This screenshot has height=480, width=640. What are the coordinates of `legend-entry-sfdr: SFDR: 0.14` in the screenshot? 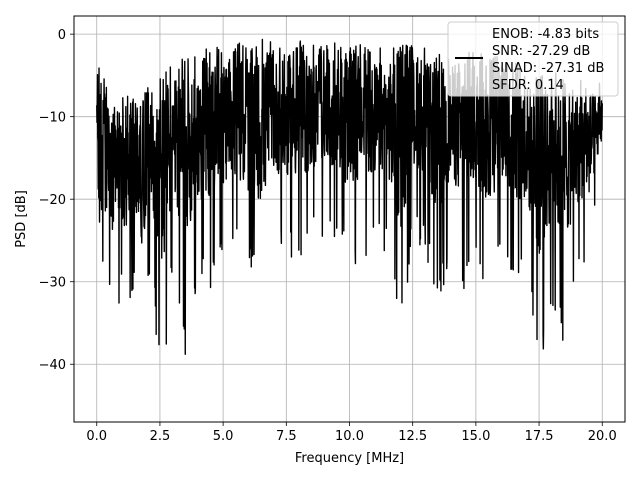 It's located at (528, 85).